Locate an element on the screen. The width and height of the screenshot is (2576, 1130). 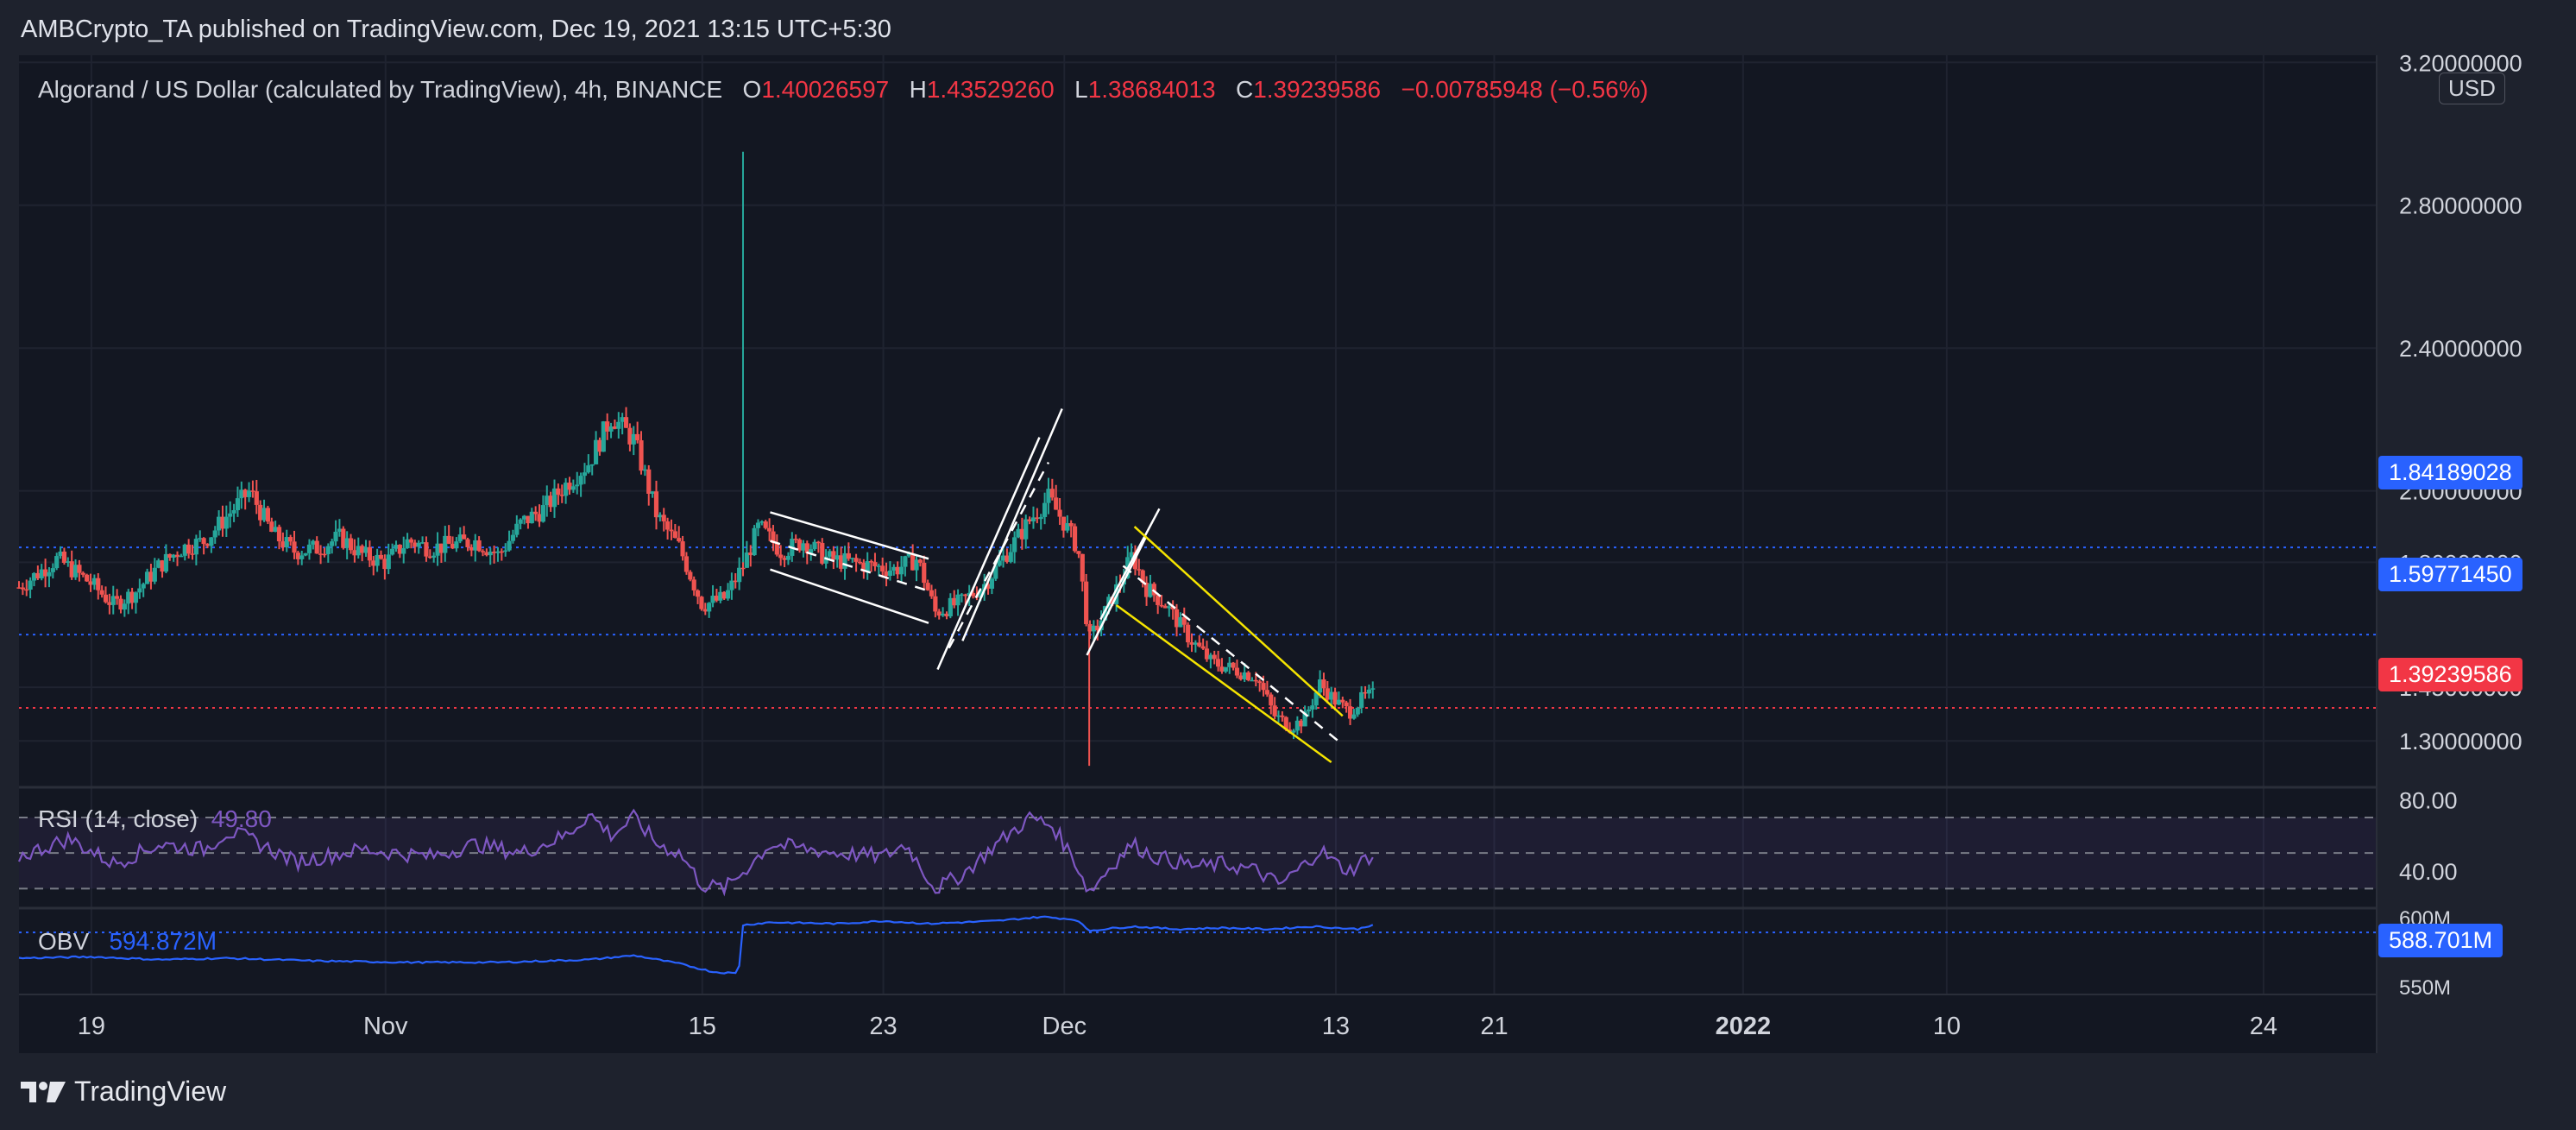
obv-title: OBV is located at coordinates (64, 941).